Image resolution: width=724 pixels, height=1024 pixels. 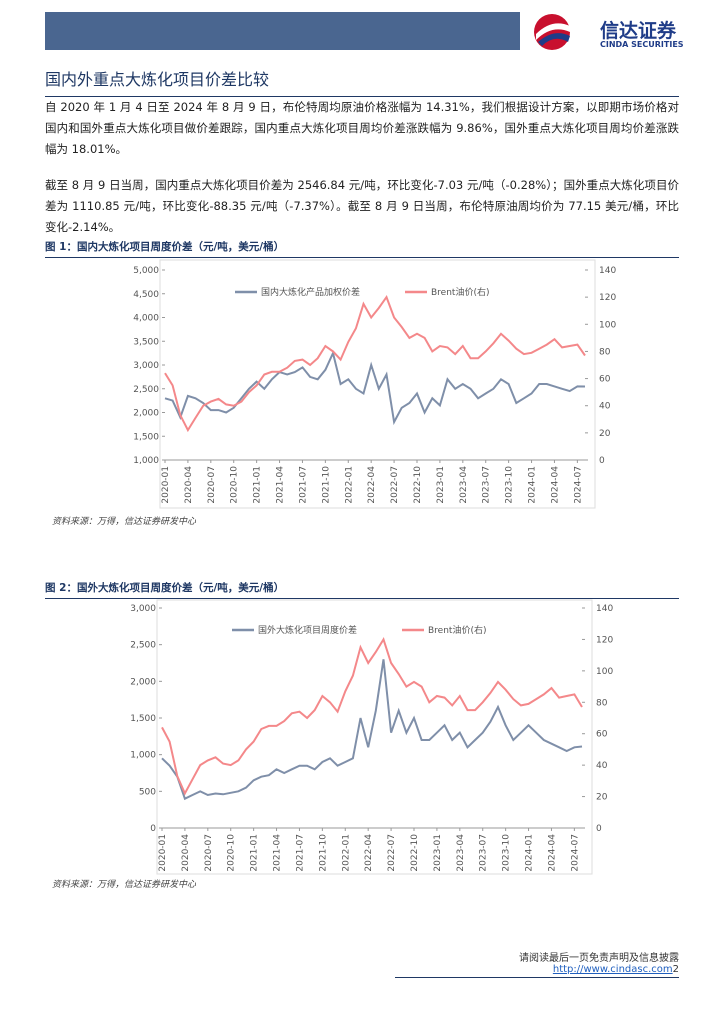 What do you see at coordinates (307, 630) in the screenshot?
I see `legend-label: 国外大炼化项目周度价差` at bounding box center [307, 630].